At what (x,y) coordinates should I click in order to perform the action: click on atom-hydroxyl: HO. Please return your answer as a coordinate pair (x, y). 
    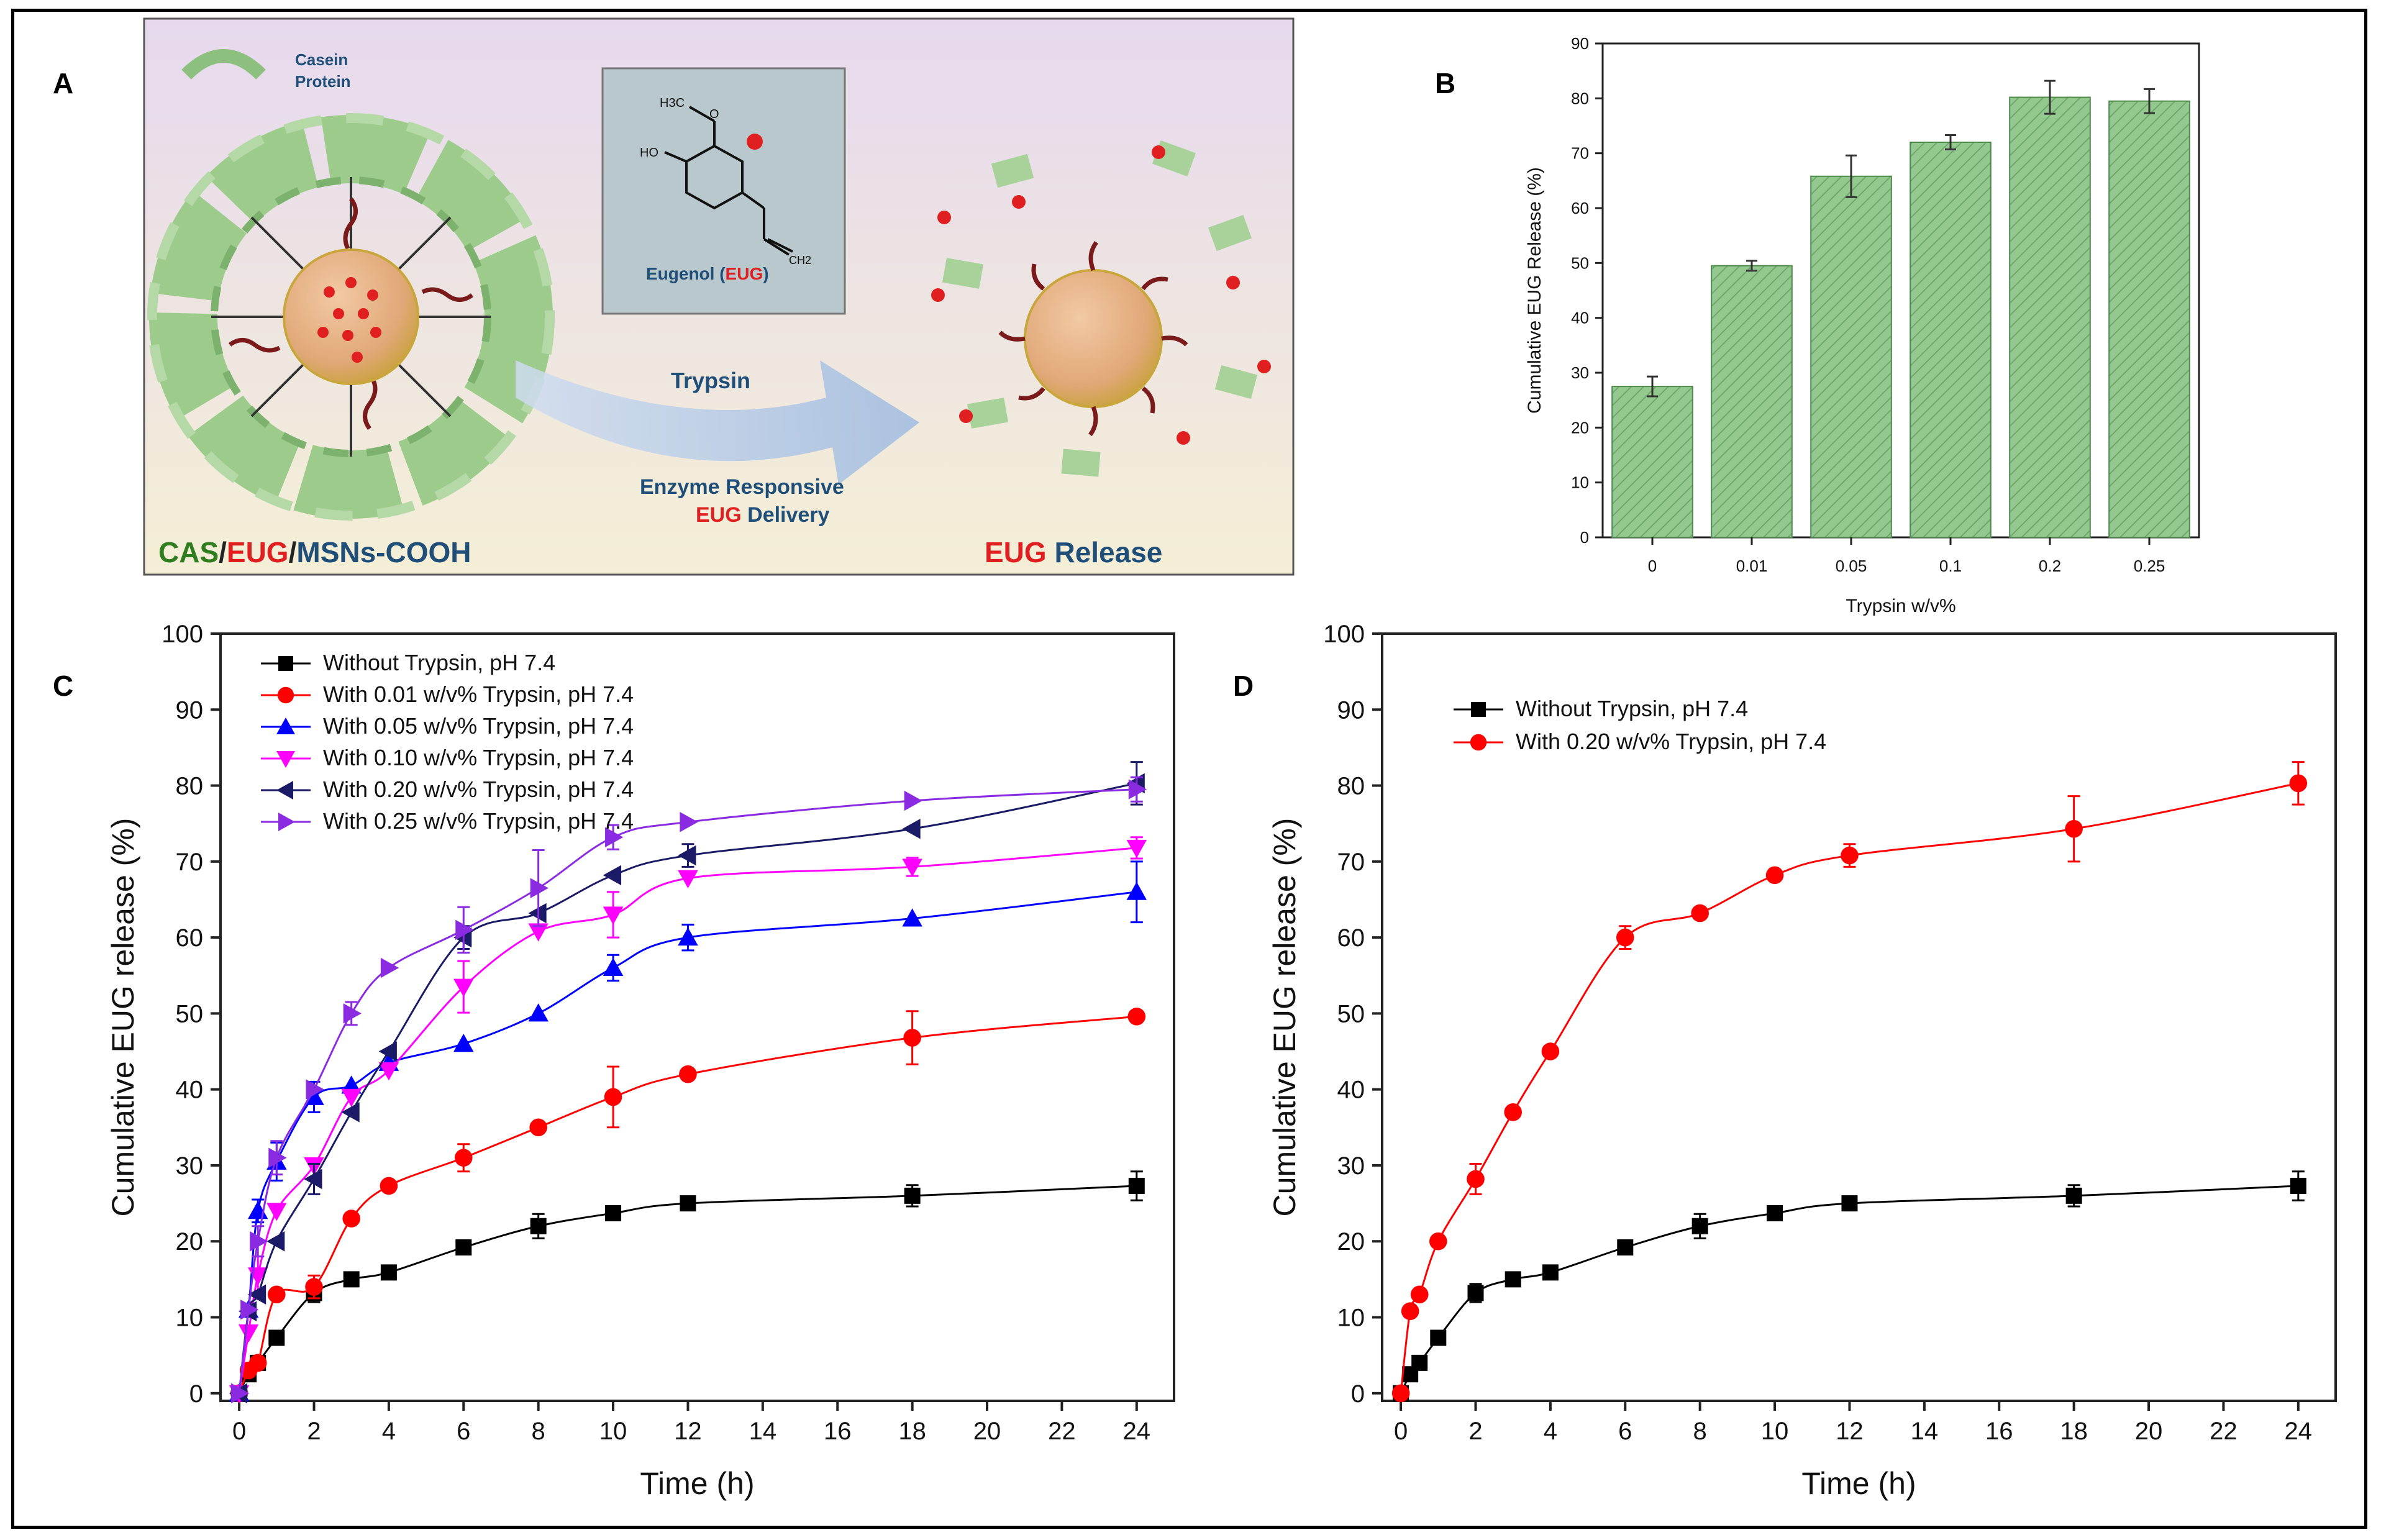
    Looking at the image, I should click on (649, 153).